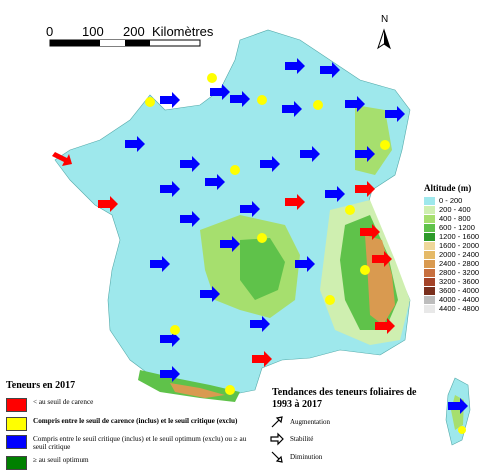  Describe the element at coordinates (459, 290) in the screenshot. I see `altitude-label: 3600 - 4000` at that location.